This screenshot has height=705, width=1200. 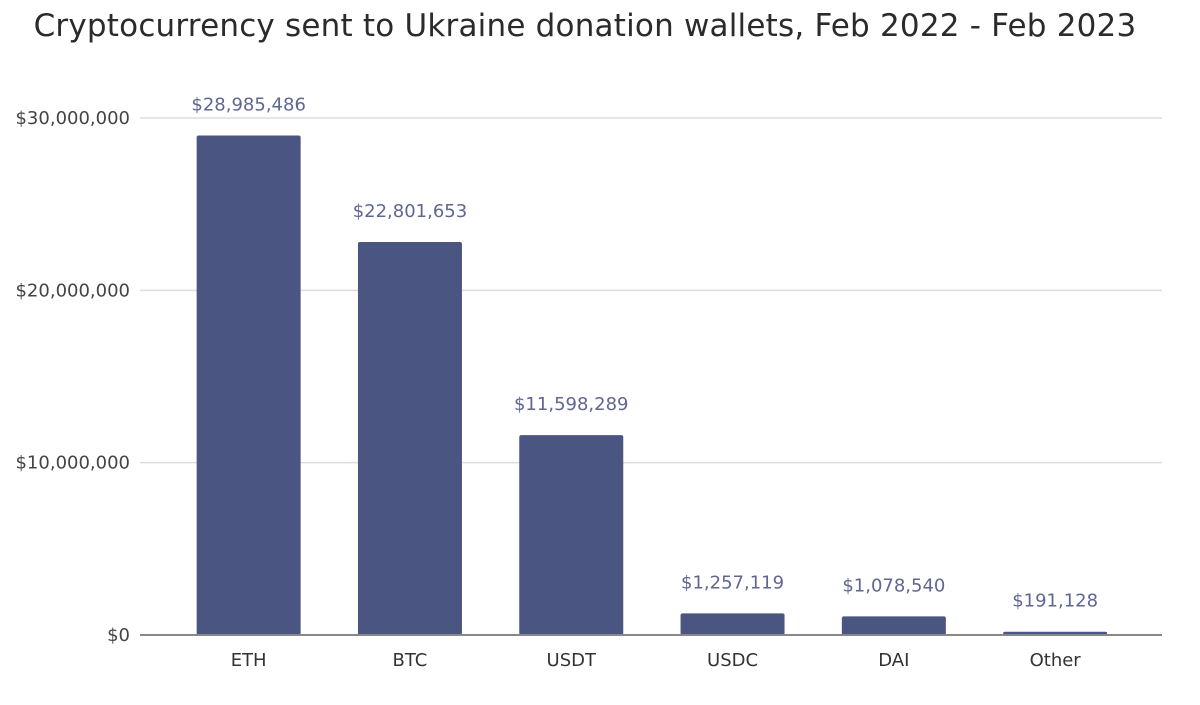 What do you see at coordinates (72, 377) in the screenshot?
I see `y-axis-ticks: $0 $10,000,000 $20,000,000 $30,000,000` at bounding box center [72, 377].